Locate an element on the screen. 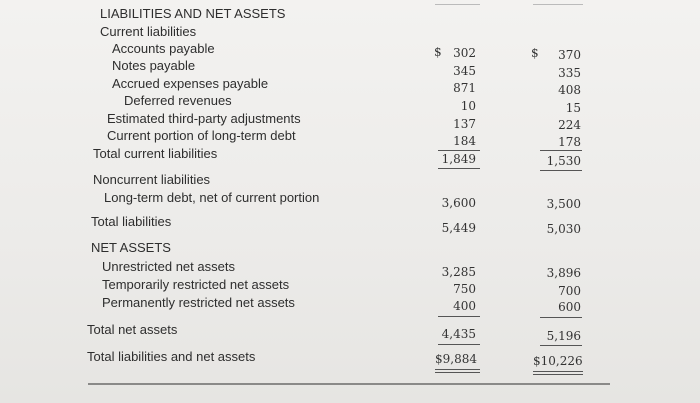 This screenshot has height=403, width=700. line-item-label: Notes payable is located at coordinates (154, 65).